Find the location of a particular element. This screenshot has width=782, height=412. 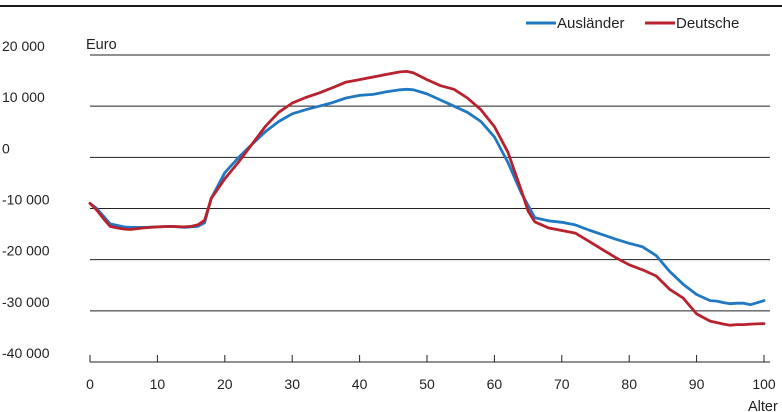

x-tick-label: 90 is located at coordinates (697, 384).